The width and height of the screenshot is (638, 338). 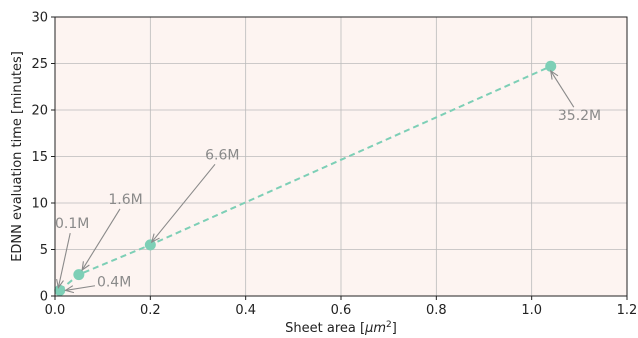 What do you see at coordinates (39, 204) in the screenshot?
I see `y-tick-label: 10` at bounding box center [39, 204].